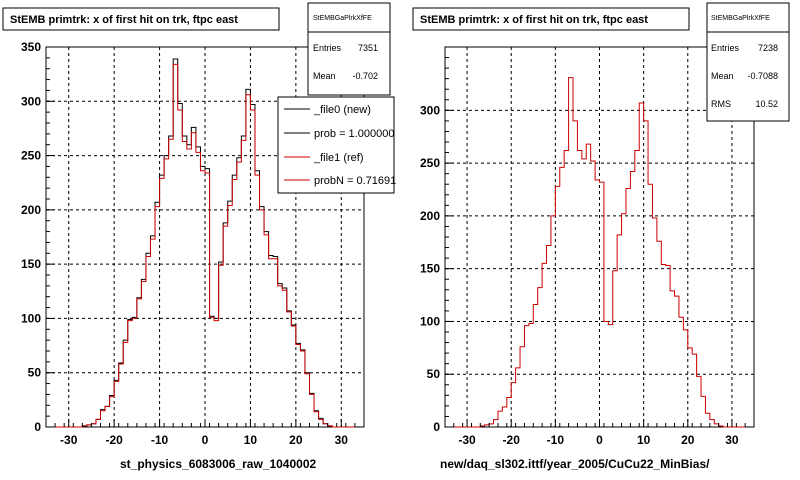  I want to click on left-x-axis: -30 -20 -10 0 10 20 30, so click(205, 433).